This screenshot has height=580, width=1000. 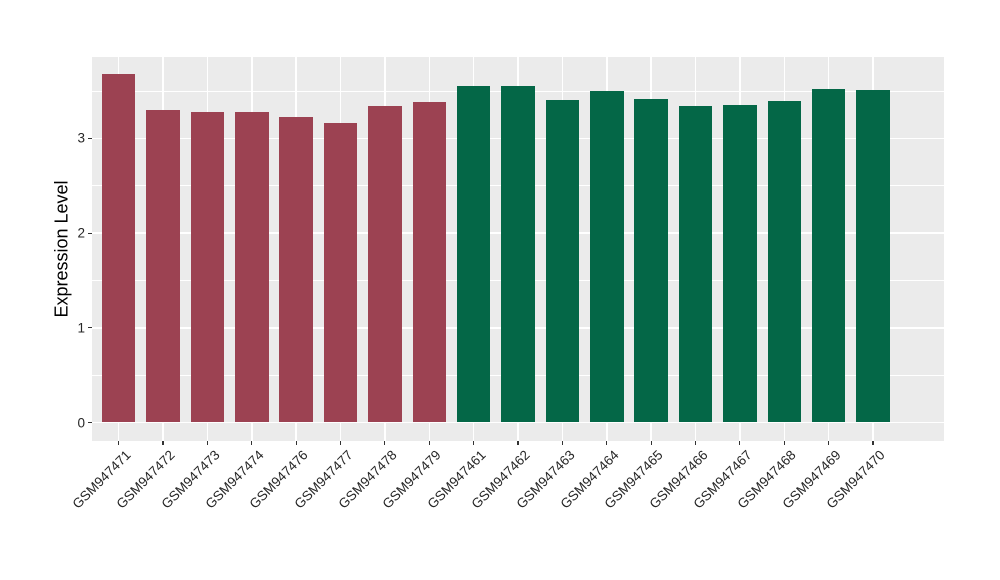 I want to click on y-tick-label: 1, so click(x=81, y=328).